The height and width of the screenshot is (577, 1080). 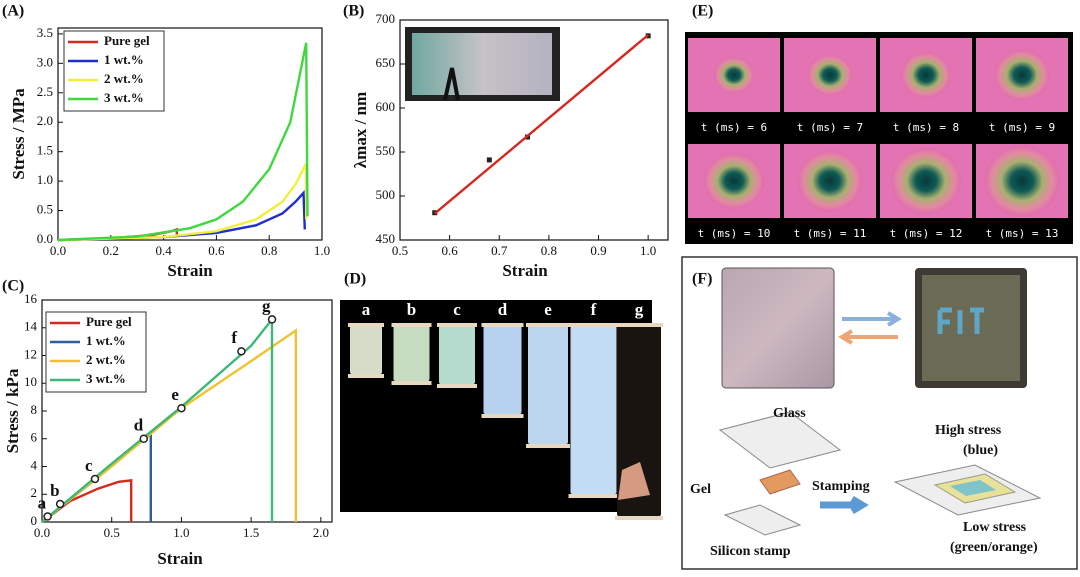 I want to click on frame-label: t (ms) = 13, so click(x=1022, y=233).